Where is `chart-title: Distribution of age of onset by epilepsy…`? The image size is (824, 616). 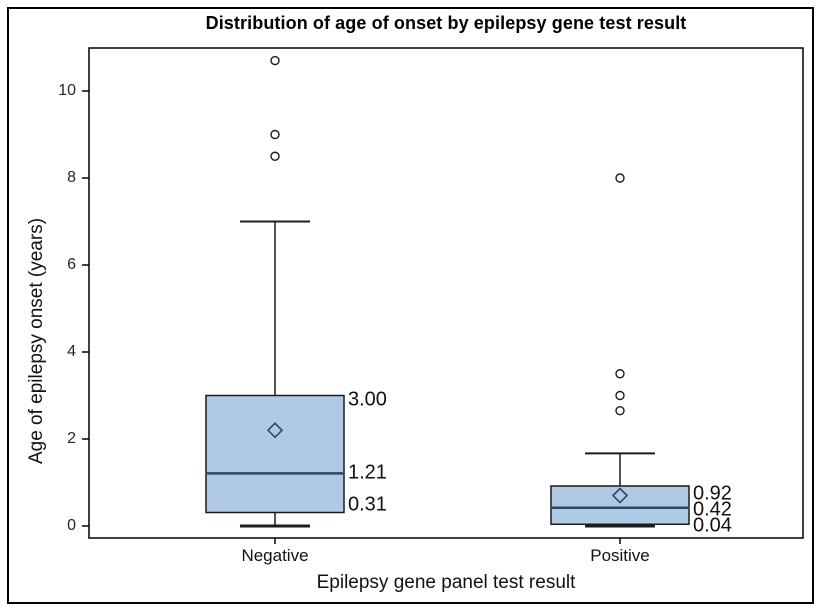
chart-title: Distribution of age of onset by epilepsy… is located at coordinates (446, 23).